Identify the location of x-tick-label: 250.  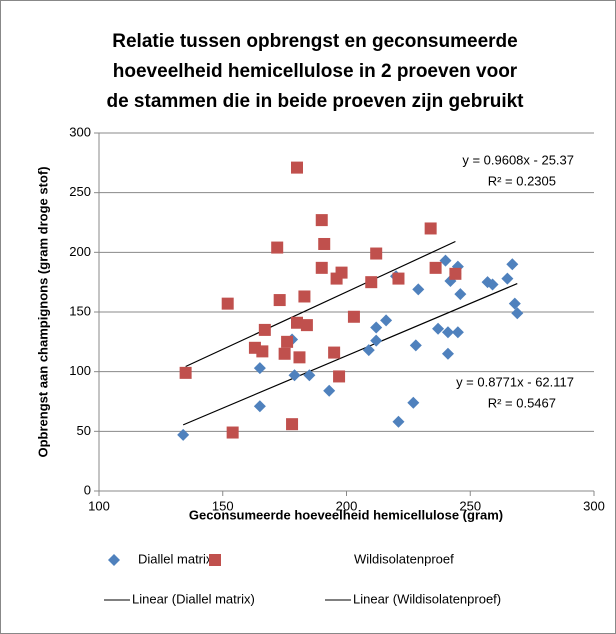
(470, 505).